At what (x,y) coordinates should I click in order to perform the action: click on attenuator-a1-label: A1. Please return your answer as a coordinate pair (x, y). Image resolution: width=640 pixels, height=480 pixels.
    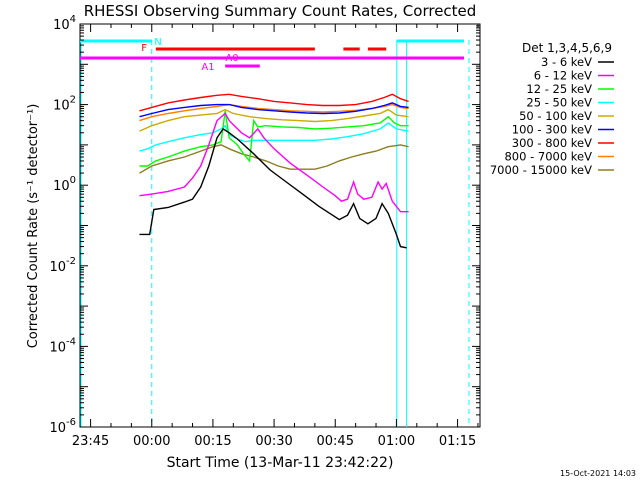
    Looking at the image, I should click on (207, 67).